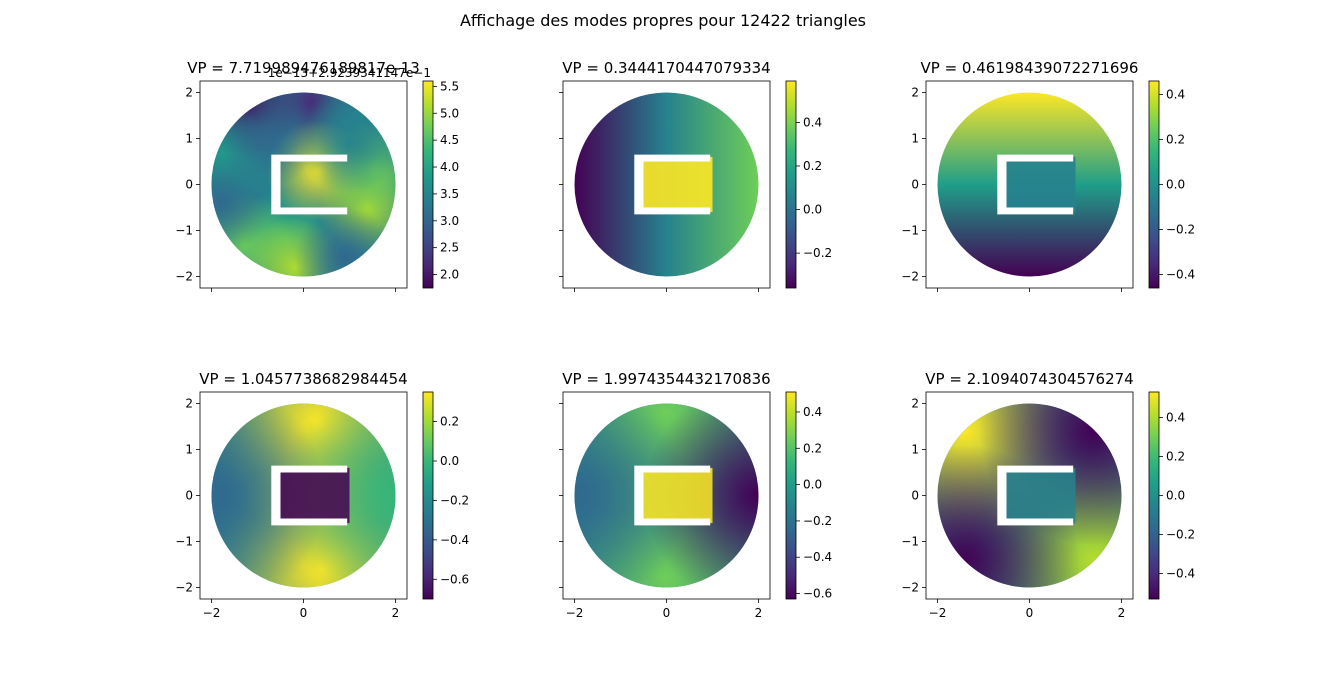 This screenshot has width=1327, height=674. I want to click on offset-text: 1e−13+2.9239341147e−1, so click(349, 73).